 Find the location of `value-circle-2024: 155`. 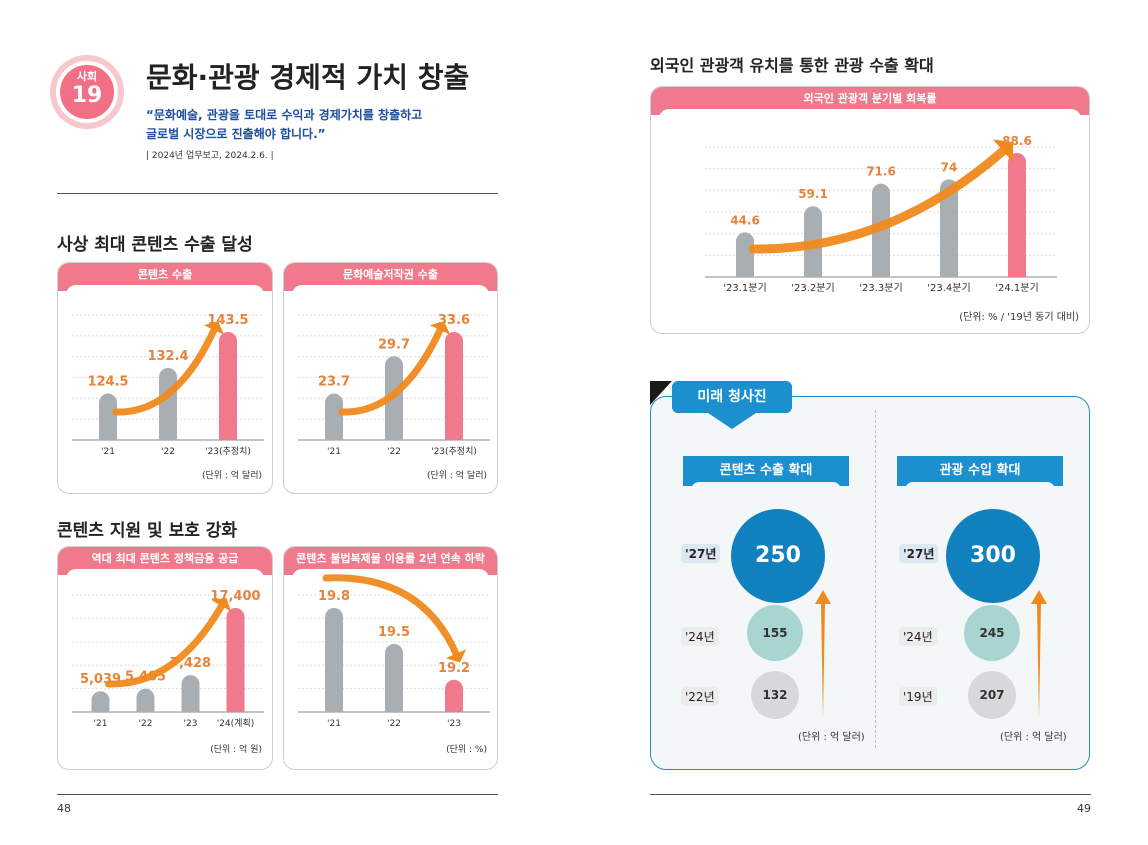

value-circle-2024: 155 is located at coordinates (775, 633).